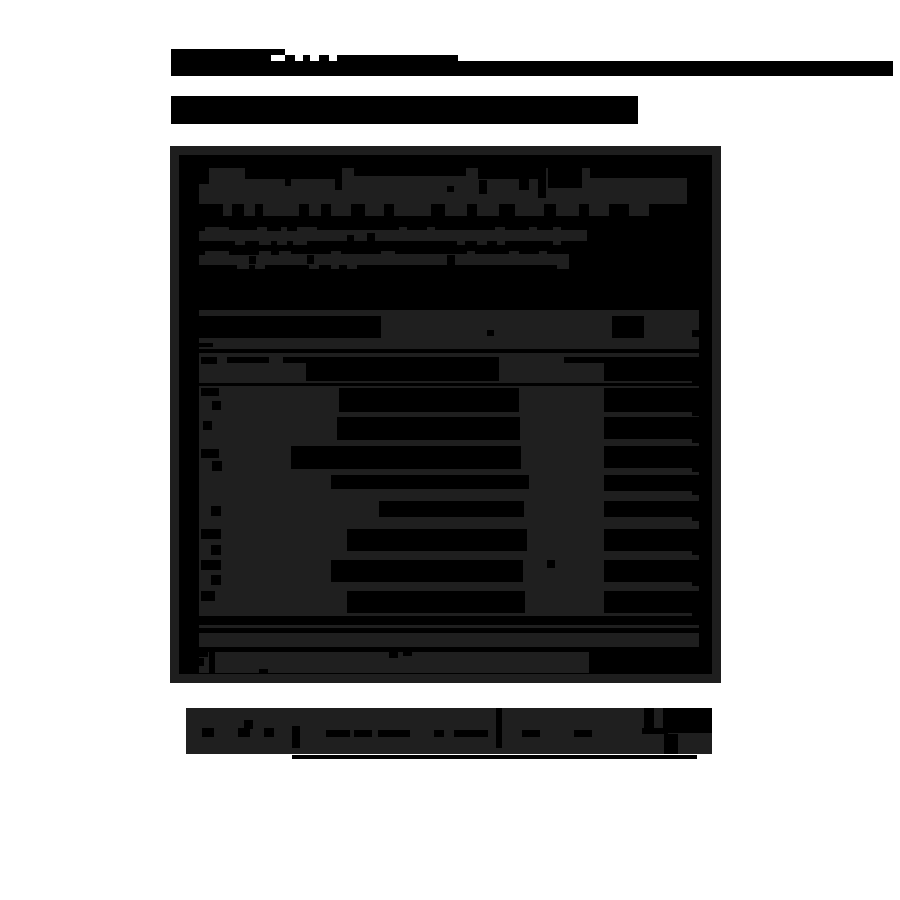 The image size is (900, 900). Describe the element at coordinates (449, 731) in the screenshot. I see `caption-redacted` at that location.